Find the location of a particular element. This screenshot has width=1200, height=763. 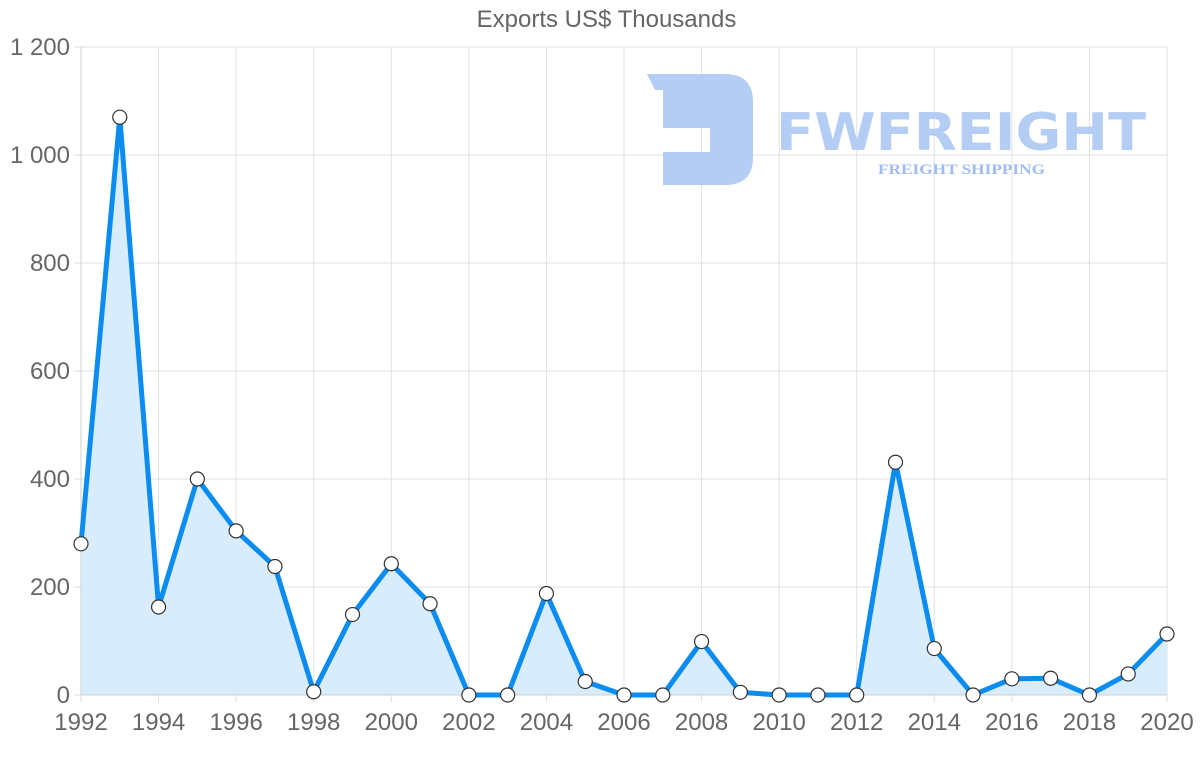

watermark-brand: FWFREIGHT is located at coordinates (961, 133).